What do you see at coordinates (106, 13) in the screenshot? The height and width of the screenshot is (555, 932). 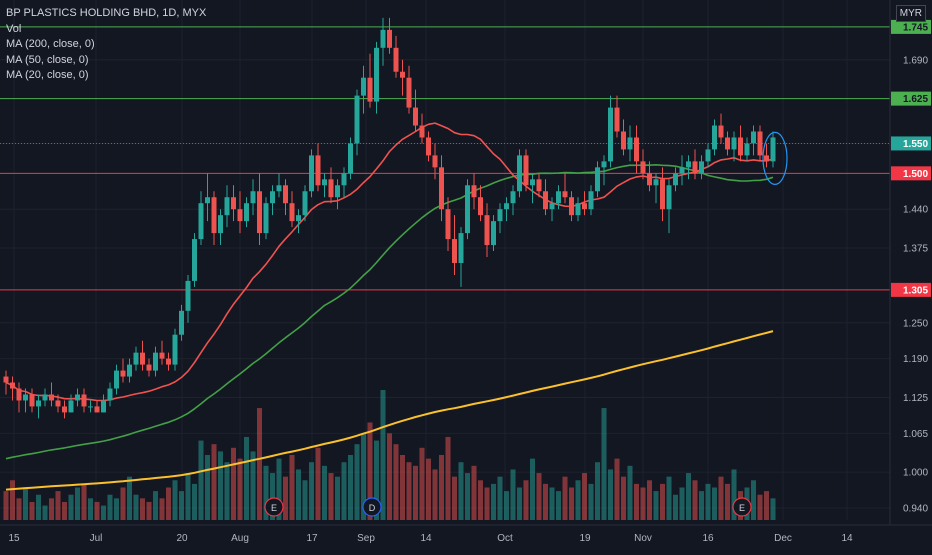 I see `chart-title: BP PLASTICS HOLDING BHD, 1D, MYX` at bounding box center [106, 13].